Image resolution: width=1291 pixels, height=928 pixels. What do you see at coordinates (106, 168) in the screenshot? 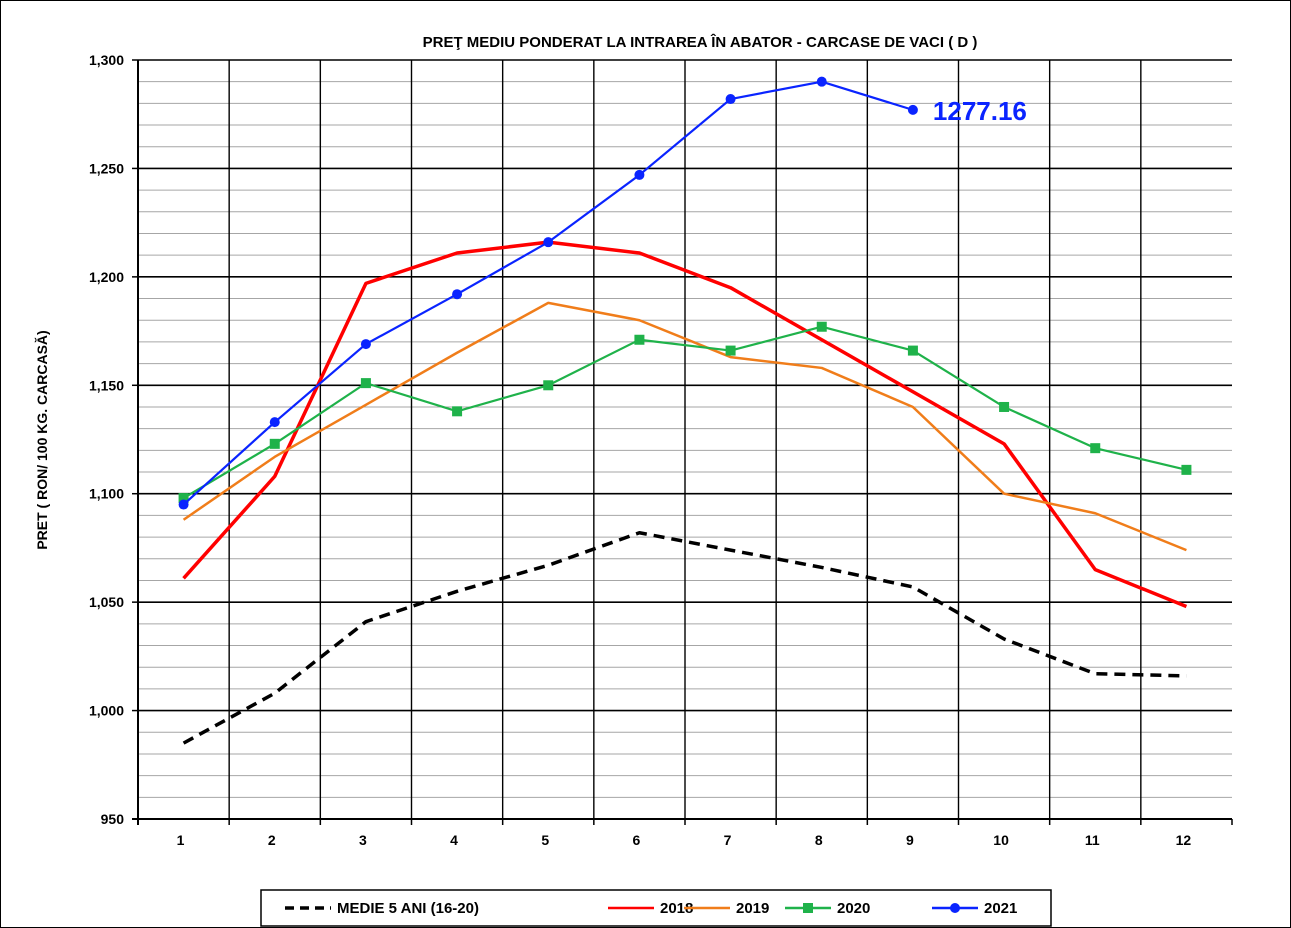
I see `y-tick-label: 1,250` at bounding box center [106, 168].